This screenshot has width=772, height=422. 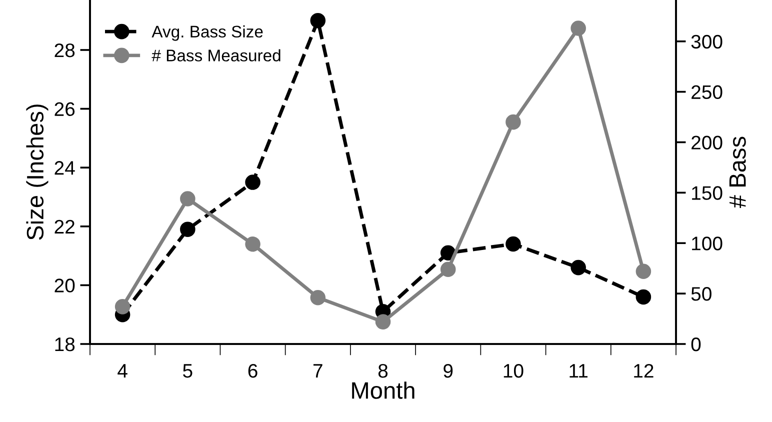 I want to click on x-tick-label: 12, so click(x=644, y=371).